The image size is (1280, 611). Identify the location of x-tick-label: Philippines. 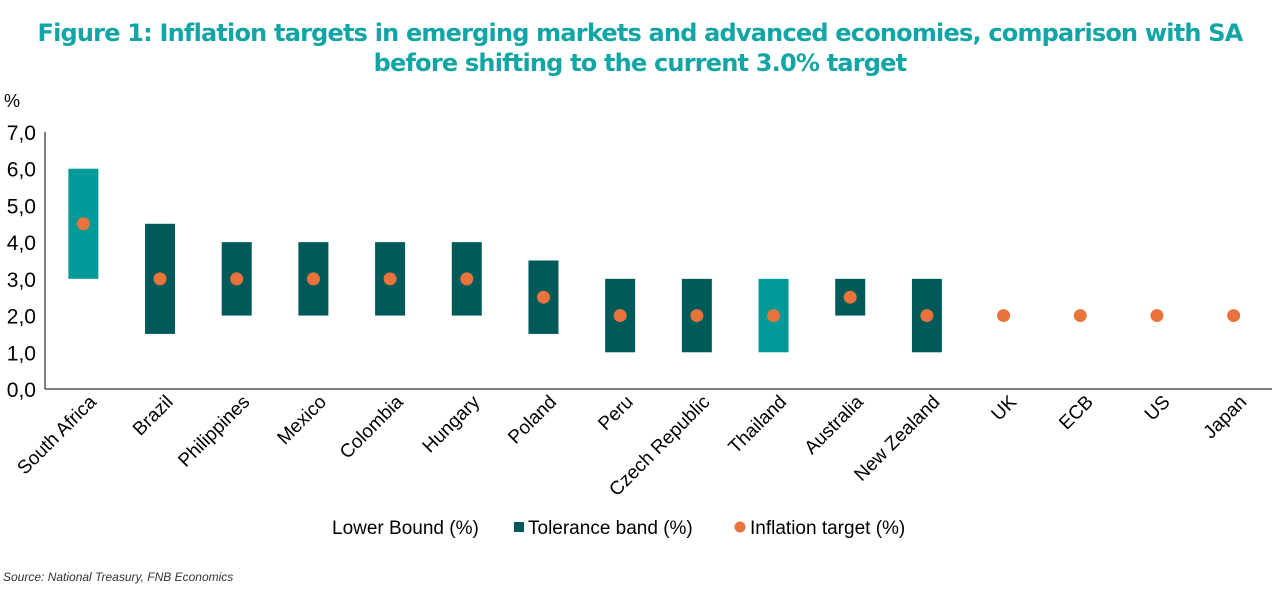
(214, 432).